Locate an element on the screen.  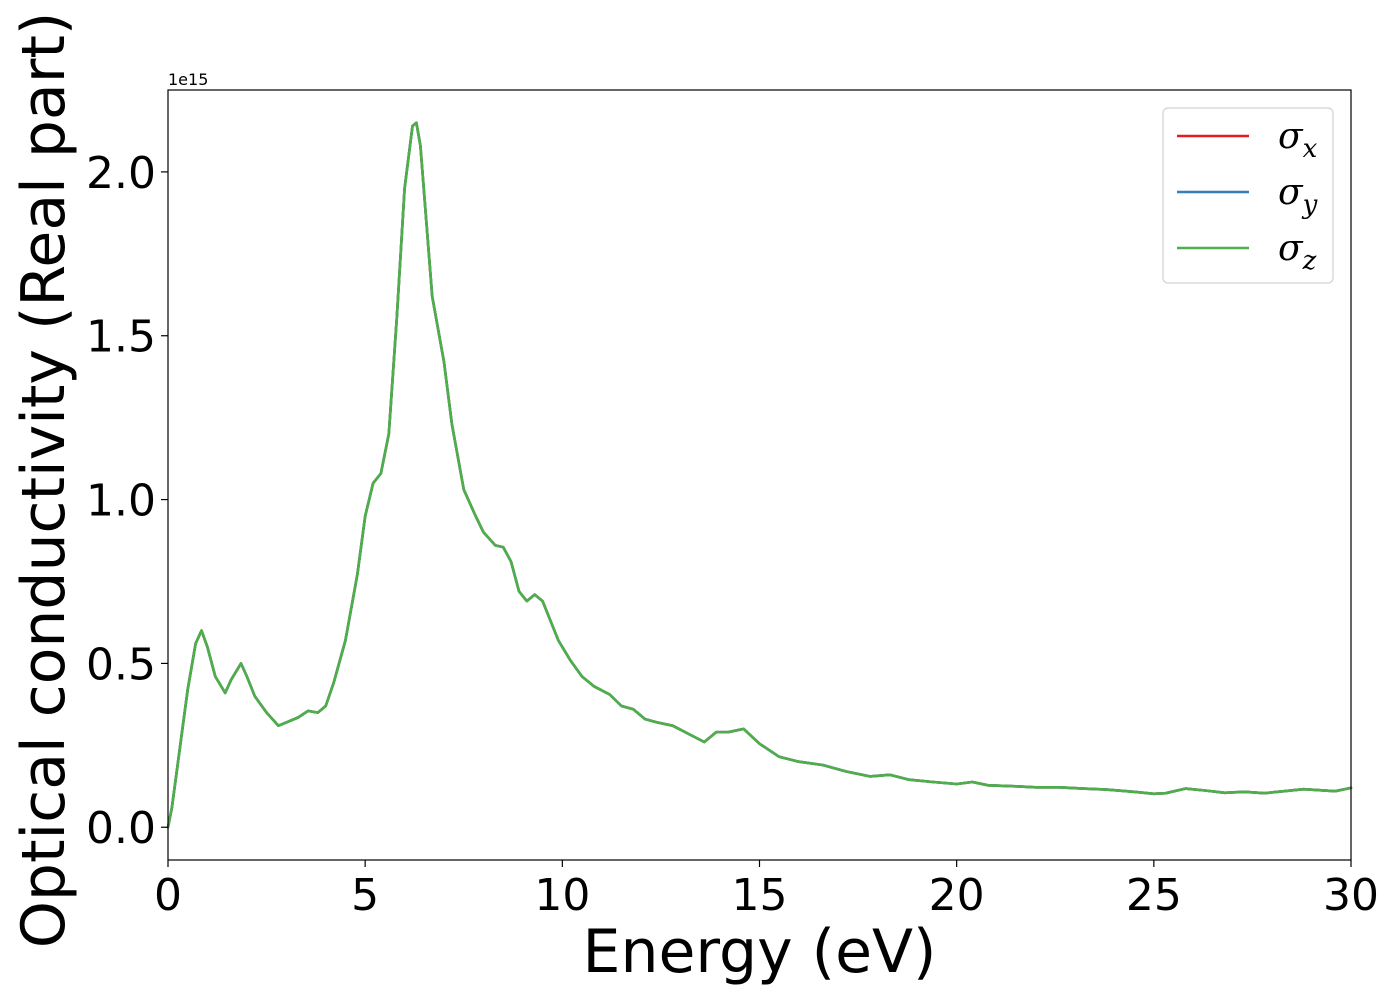
y-tick-label: 1.5 is located at coordinates (121, 337).